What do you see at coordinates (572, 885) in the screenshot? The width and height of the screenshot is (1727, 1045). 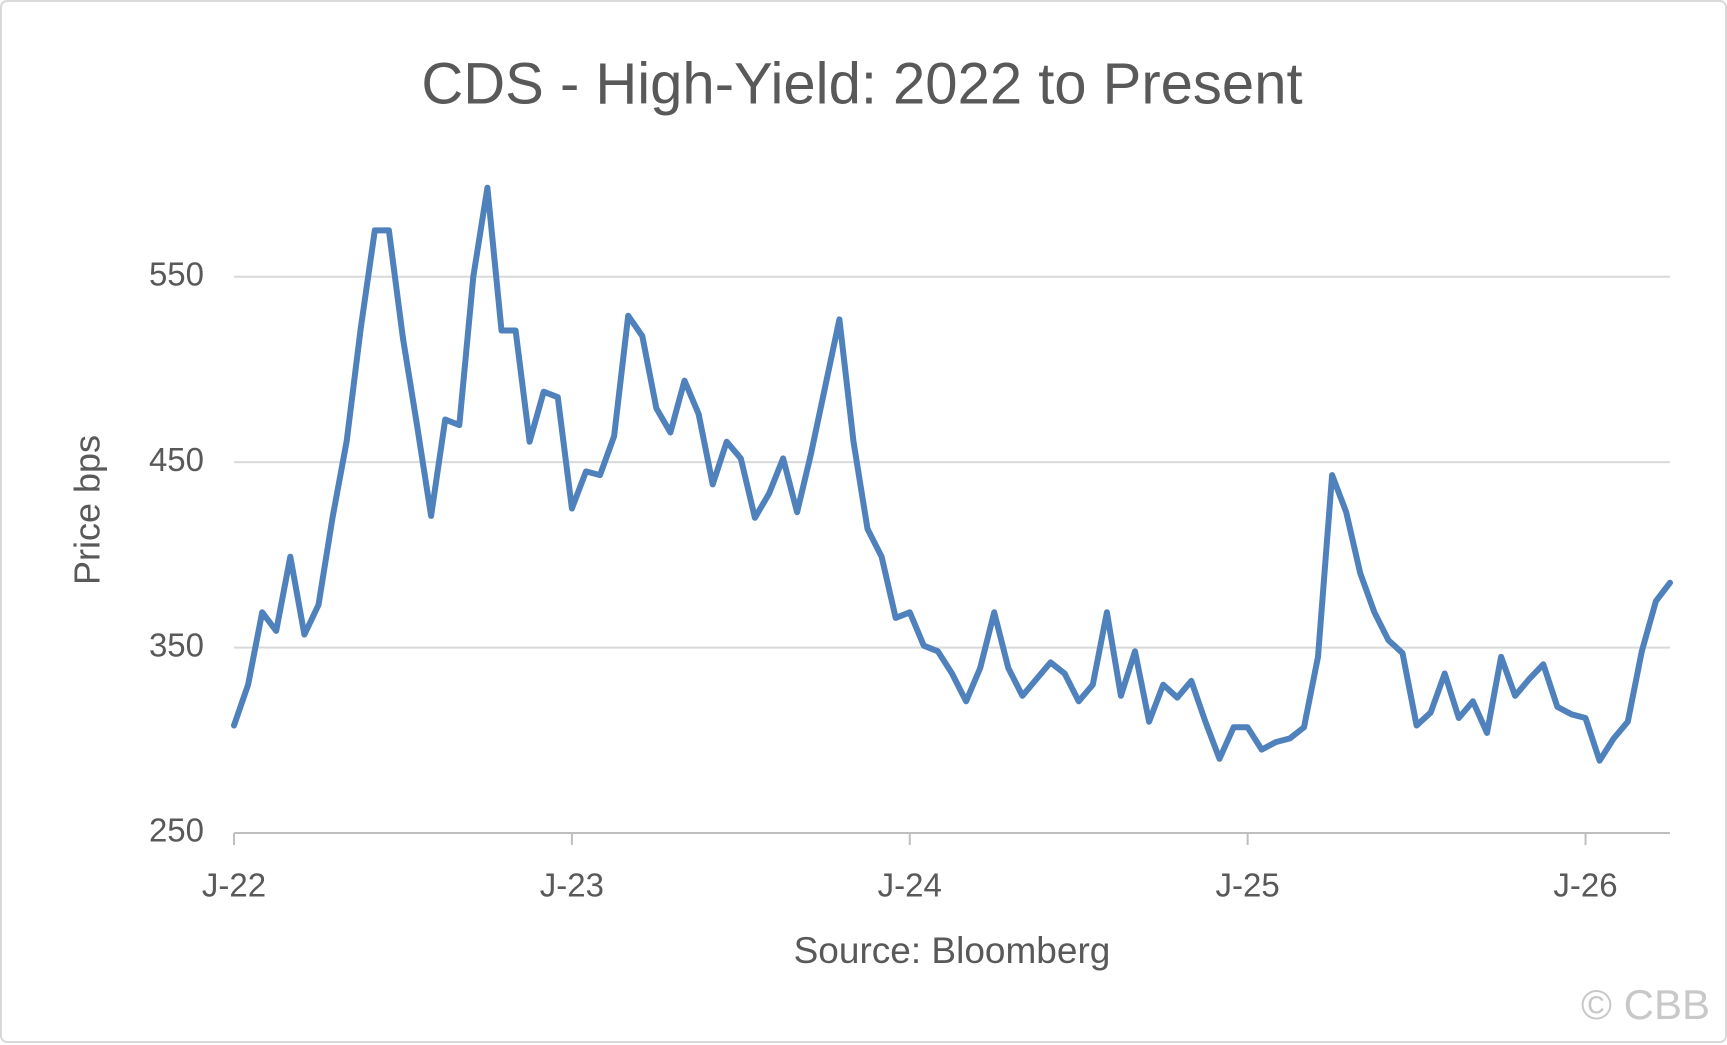 I see `x-tick-label: J-23` at bounding box center [572, 885].